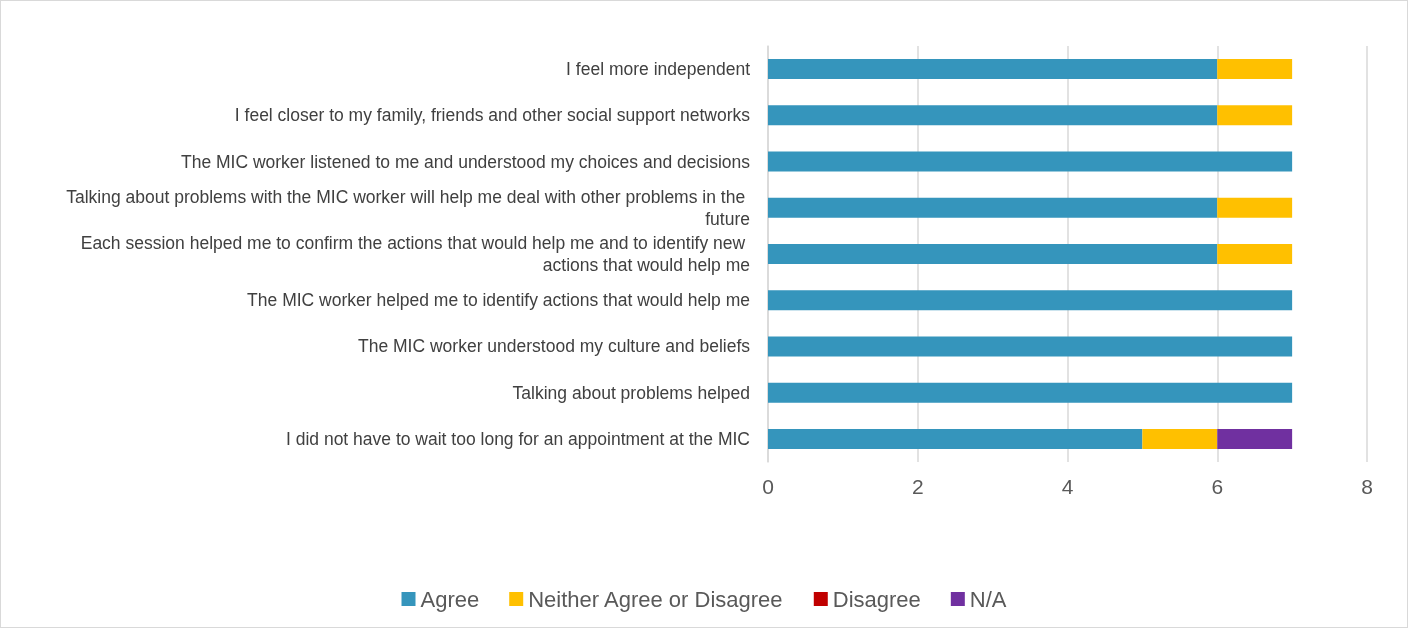  I want to click on y-tick-label: I feel closer to my family, friends and other social support networks, so click(492, 115).